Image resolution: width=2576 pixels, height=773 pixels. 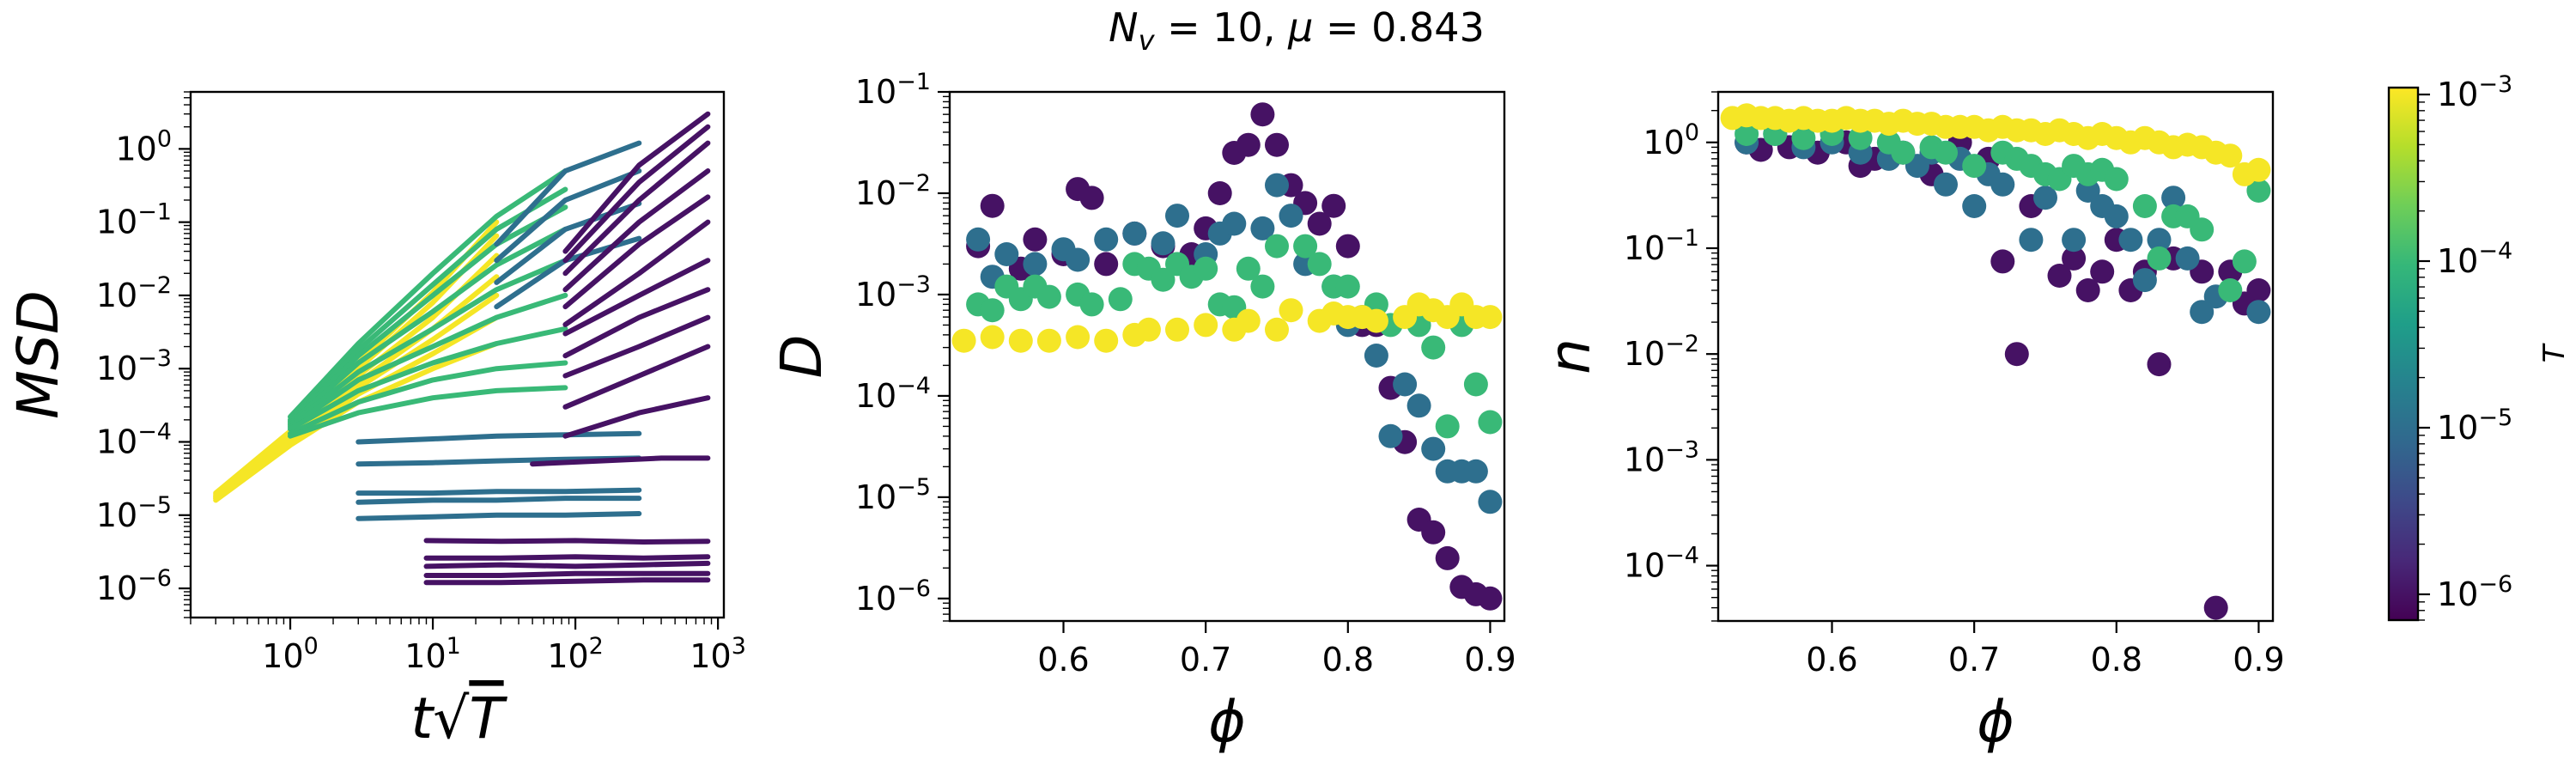 What do you see at coordinates (1348, 660) in the screenshot?
I see `x-tick-label: 0.8` at bounding box center [1348, 660].